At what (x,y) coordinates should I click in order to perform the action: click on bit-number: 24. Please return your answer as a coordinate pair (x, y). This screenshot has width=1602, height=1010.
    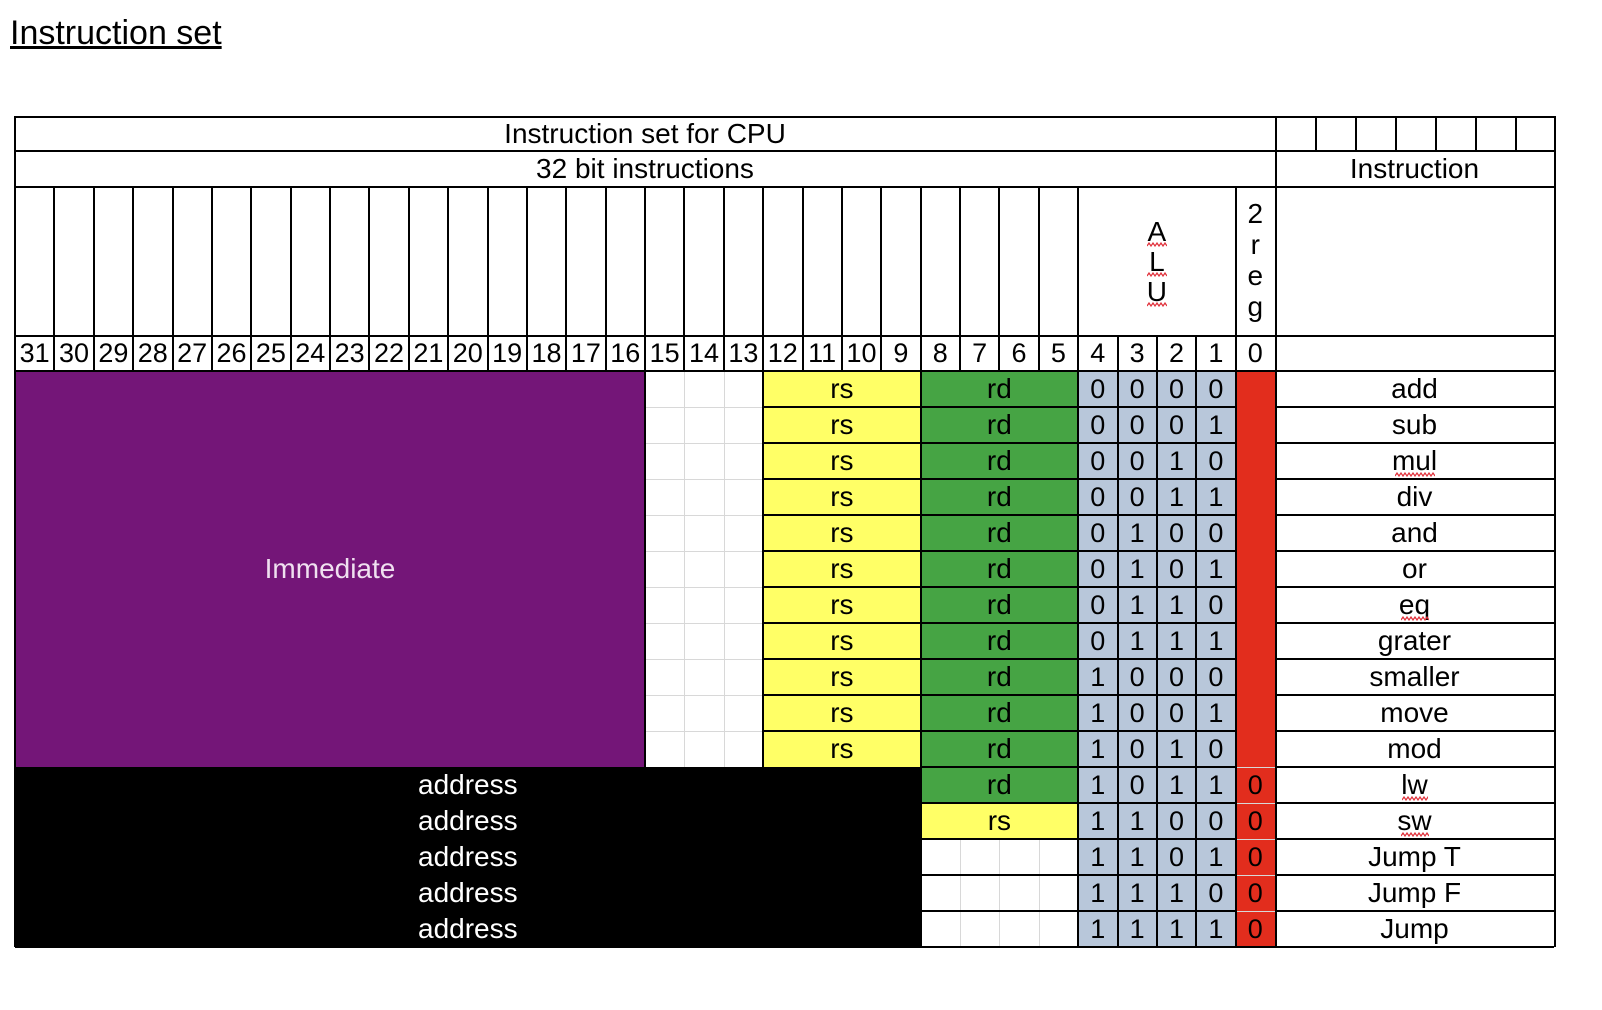
    Looking at the image, I should click on (310, 353).